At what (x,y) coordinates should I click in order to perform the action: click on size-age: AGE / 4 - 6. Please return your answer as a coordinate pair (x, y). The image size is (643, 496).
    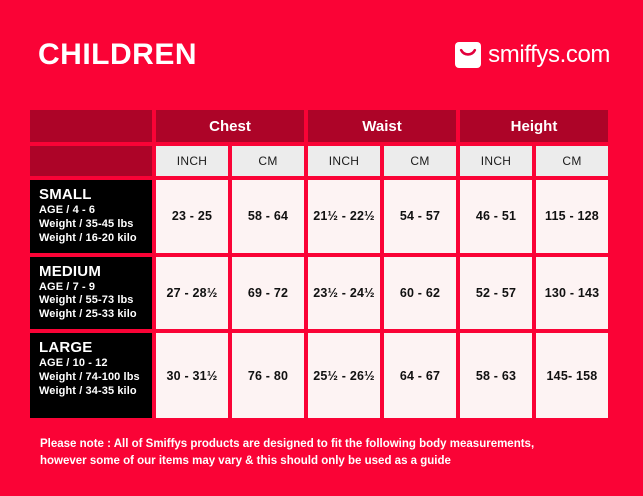
    Looking at the image, I should click on (67, 209).